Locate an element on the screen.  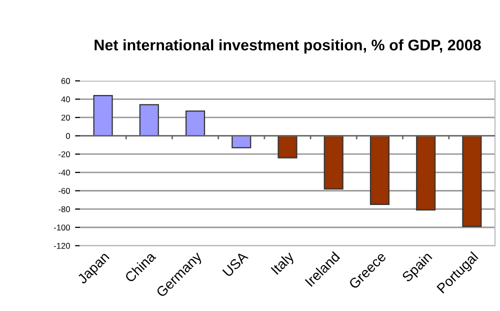
y-tick-label: 40 is located at coordinates (65, 99).